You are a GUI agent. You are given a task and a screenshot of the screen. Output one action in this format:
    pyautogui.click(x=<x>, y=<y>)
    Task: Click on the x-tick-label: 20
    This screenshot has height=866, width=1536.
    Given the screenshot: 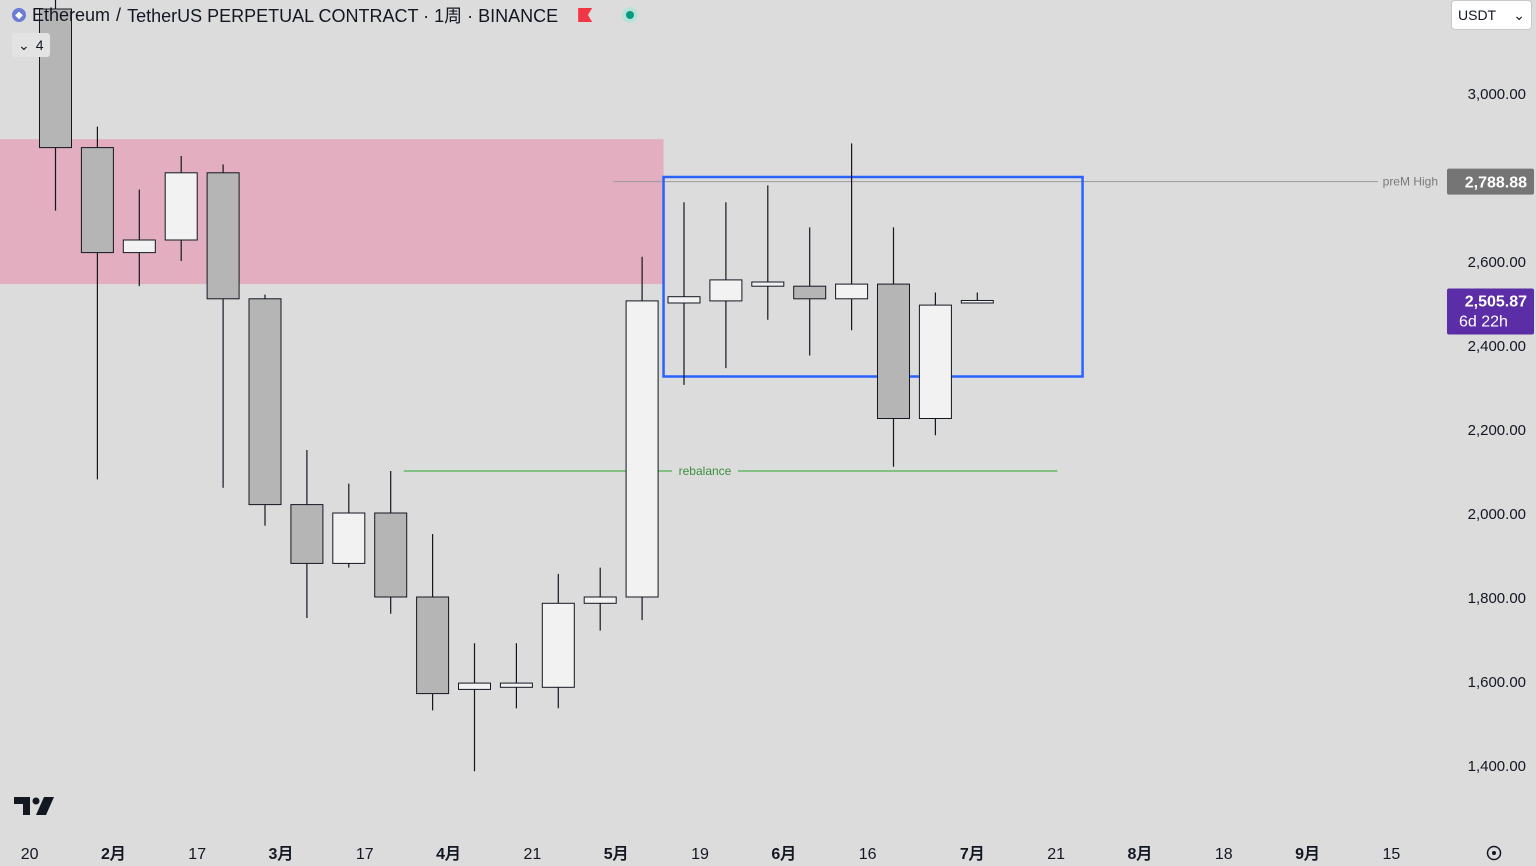 What is the action you would take?
    pyautogui.click(x=30, y=854)
    